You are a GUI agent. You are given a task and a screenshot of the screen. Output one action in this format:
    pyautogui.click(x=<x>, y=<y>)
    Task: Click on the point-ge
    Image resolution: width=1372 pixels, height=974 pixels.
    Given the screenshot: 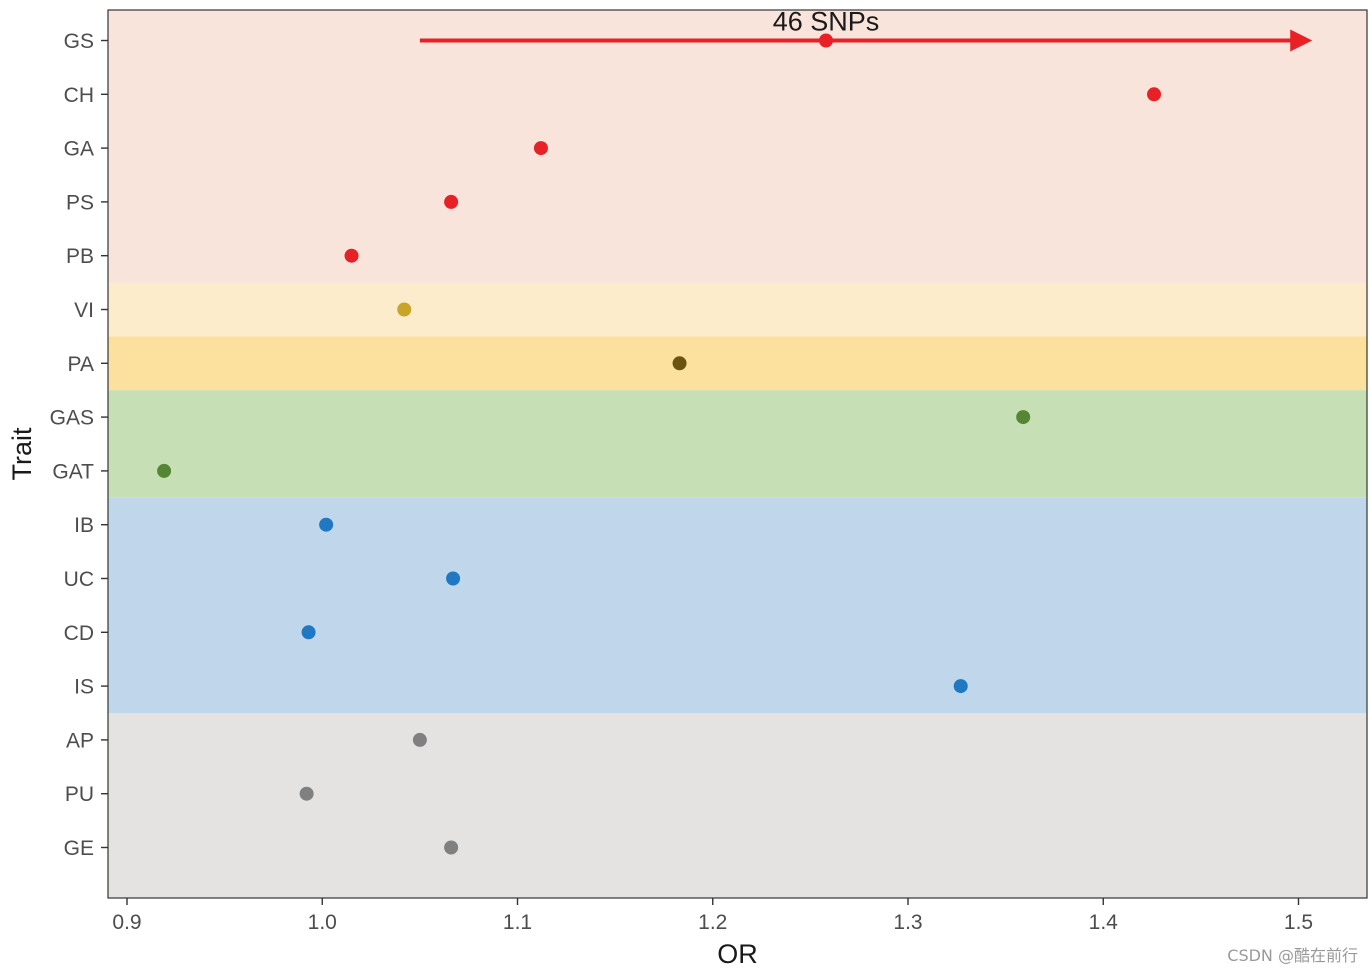 What is the action you would take?
    pyautogui.click(x=451, y=847)
    